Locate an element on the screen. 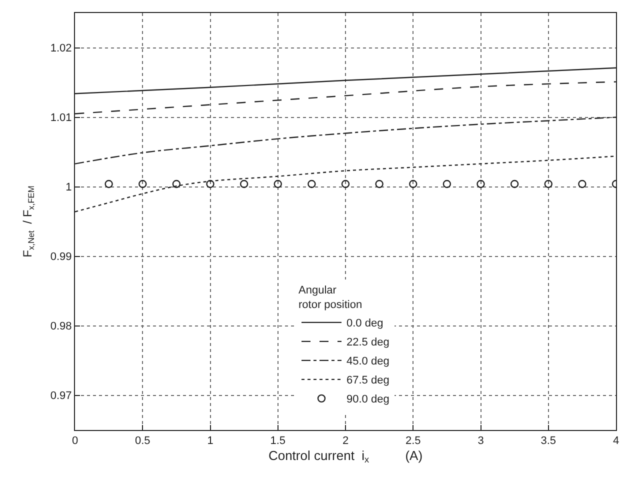 This screenshot has height=480, width=631. y-tick-label: 0.99 is located at coordinates (61, 257).